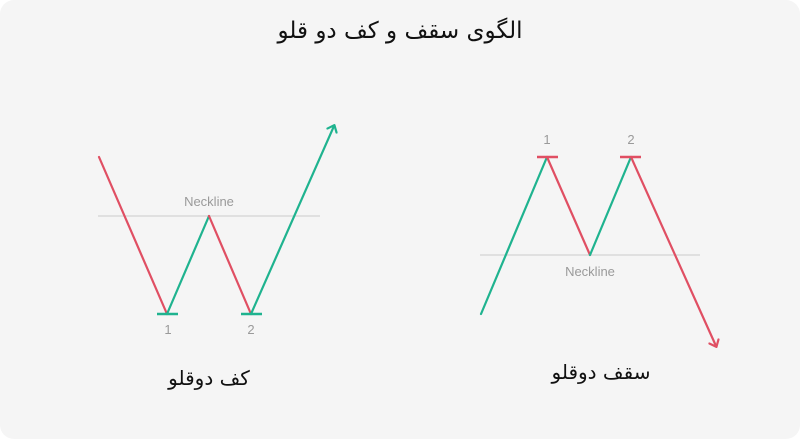 This screenshot has height=439, width=800. I want to click on double-bottom-caption: کف دوقلو, so click(209, 378).